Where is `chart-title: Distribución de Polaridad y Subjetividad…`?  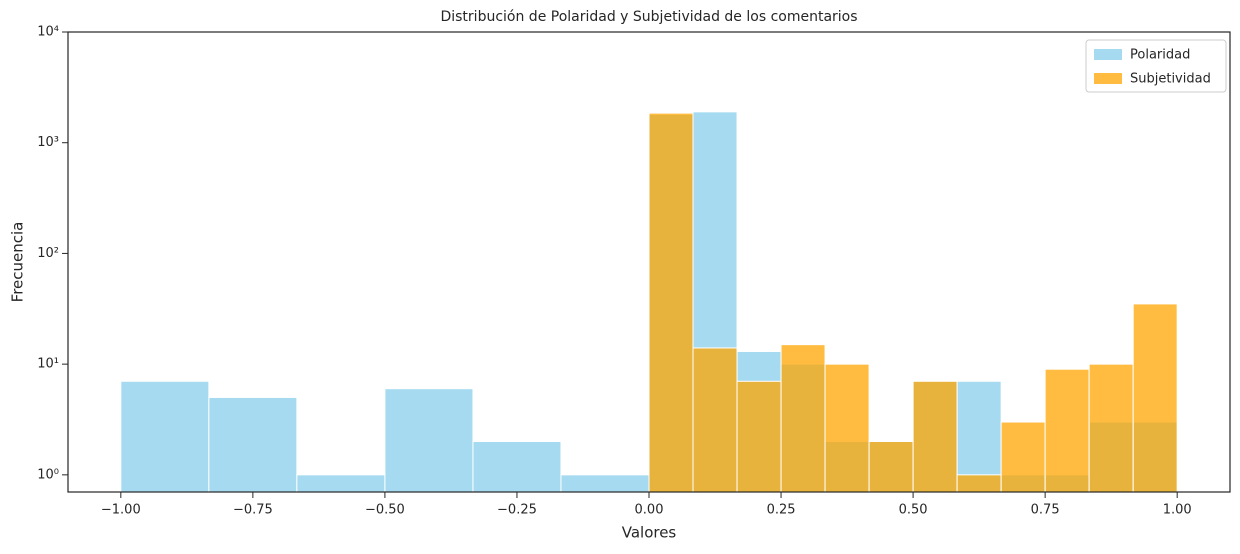 chart-title: Distribución de Polaridad y Subjetividad… is located at coordinates (648, 17).